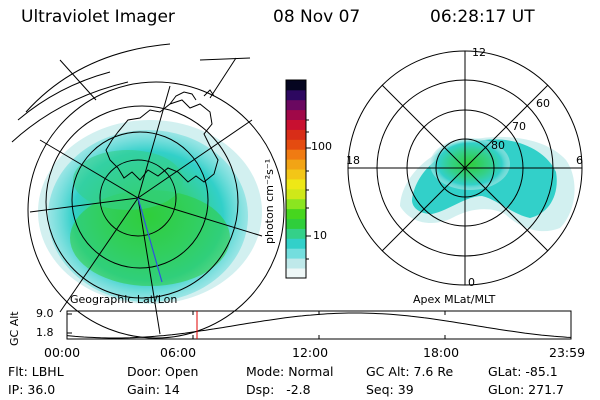 This screenshot has width=600, height=400. What do you see at coordinates (321, 146) in the screenshot?
I see `colorbar-tick-100: 100` at bounding box center [321, 146].